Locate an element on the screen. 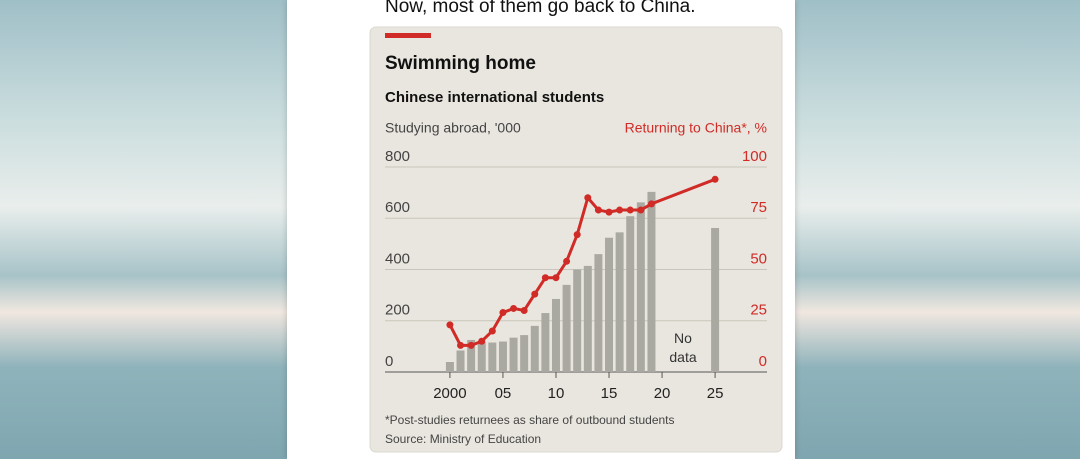  y-axis-label: Studying abroad, '000 is located at coordinates (453, 128).